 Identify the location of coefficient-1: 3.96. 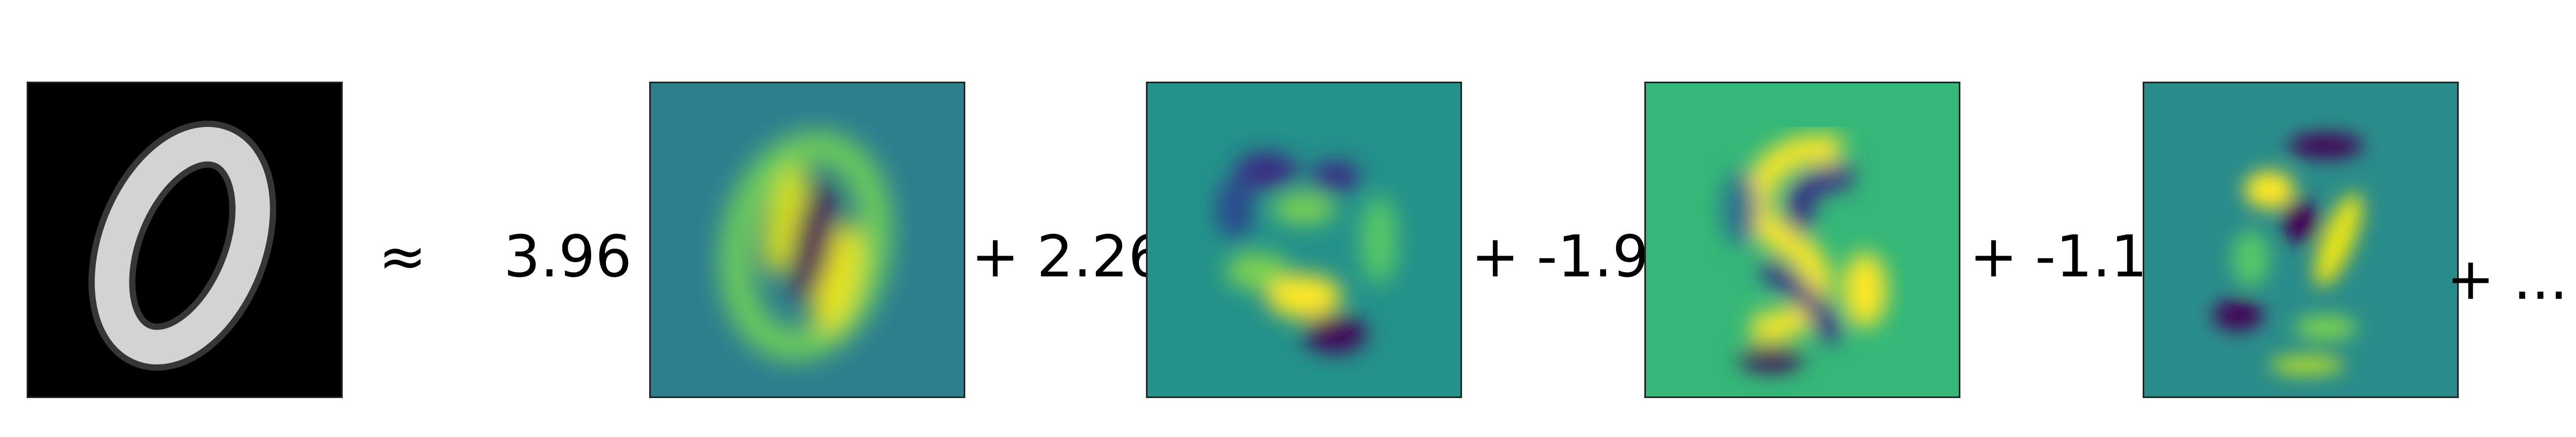
(568, 257).